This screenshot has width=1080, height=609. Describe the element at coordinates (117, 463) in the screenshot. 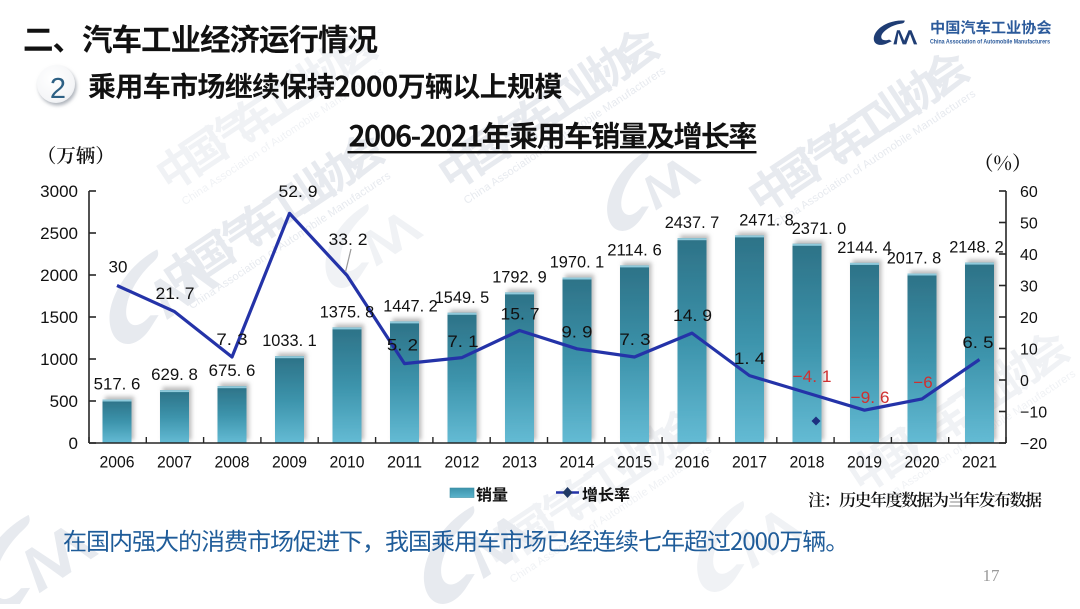

I see `svg-text: 2006` at that location.